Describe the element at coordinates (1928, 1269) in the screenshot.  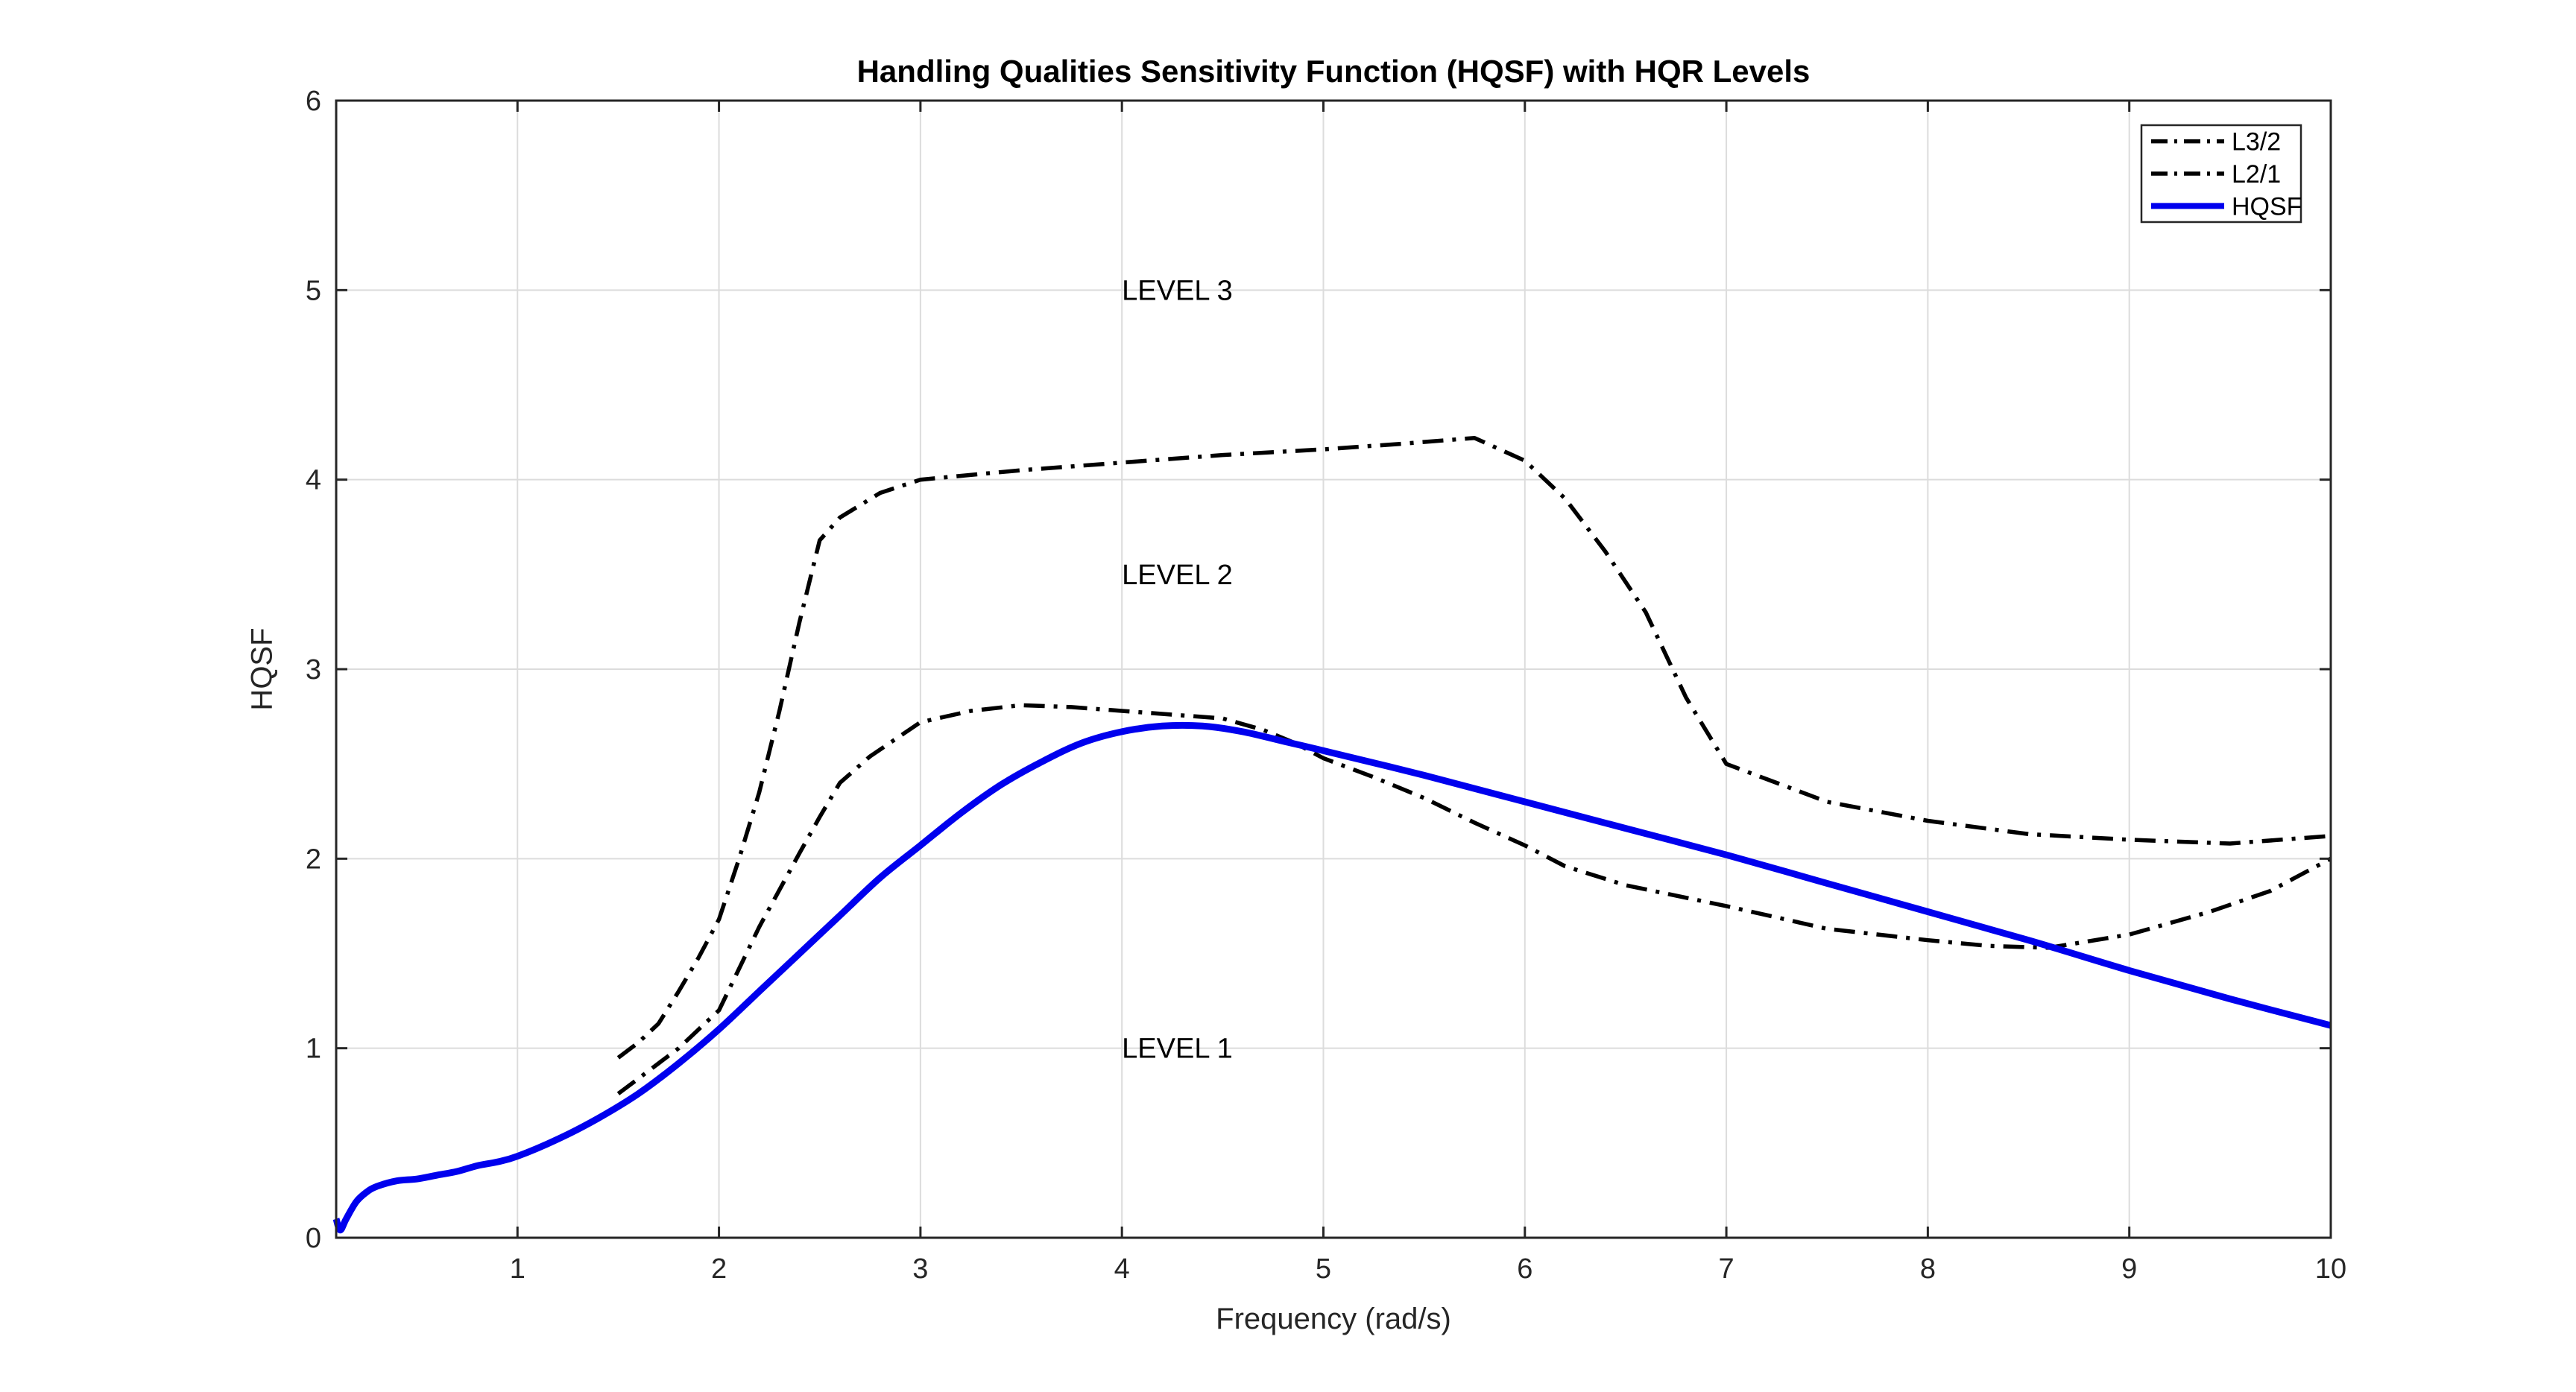
I see `x-tick-label: 8` at that location.